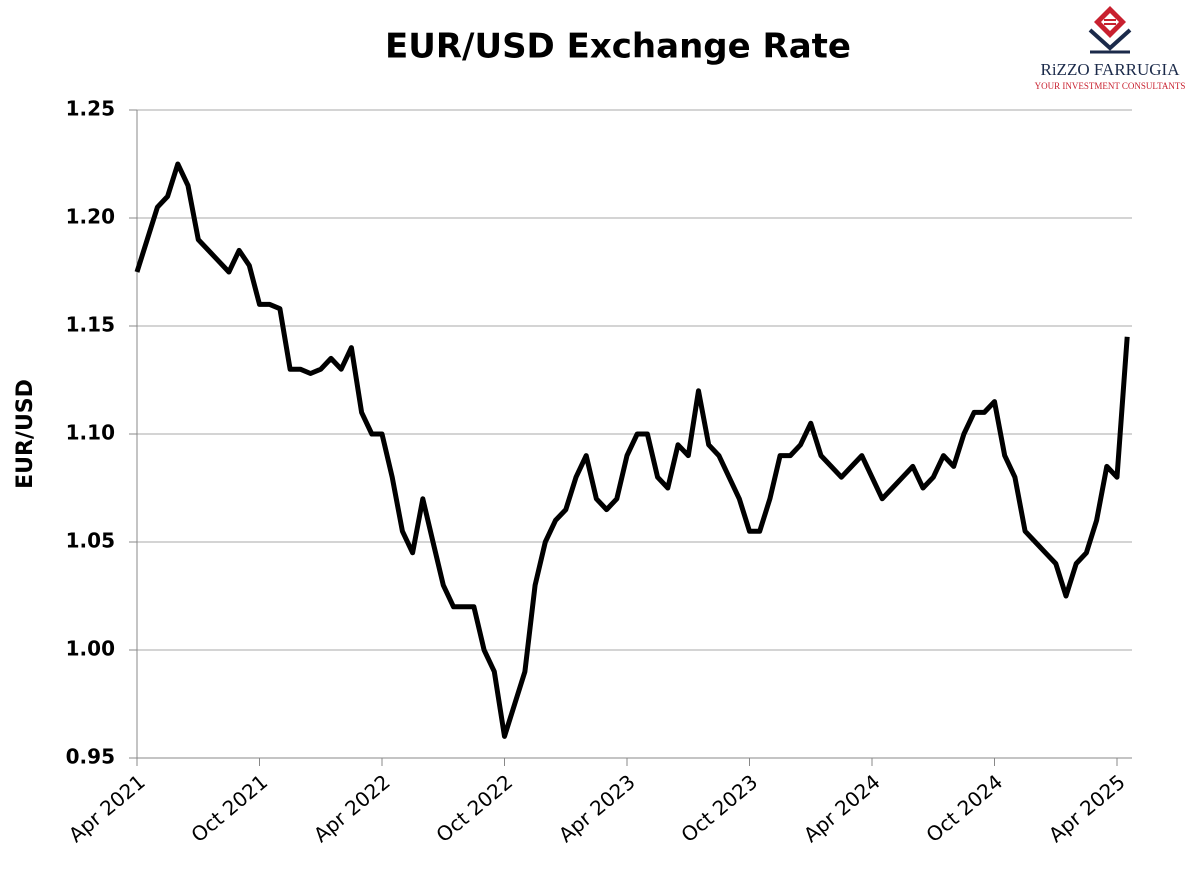  Describe the element at coordinates (90, 325) in the screenshot. I see `y-tick-label: 1.15` at that location.